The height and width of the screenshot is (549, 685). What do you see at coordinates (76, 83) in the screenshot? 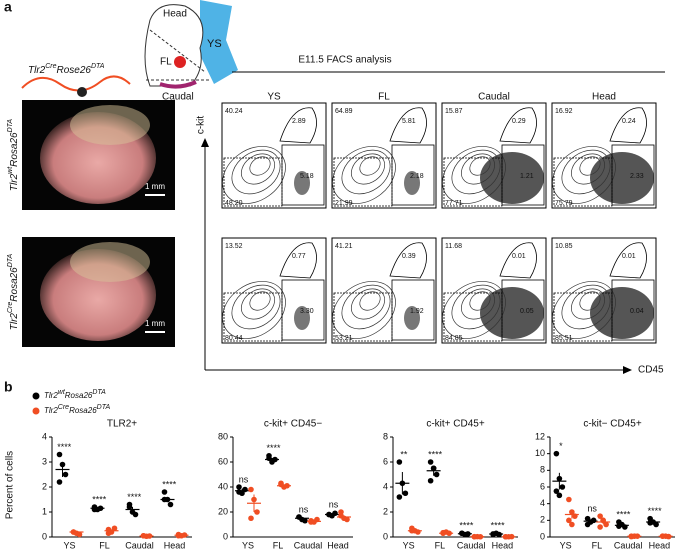
I see `cross-line` at bounding box center [76, 83].